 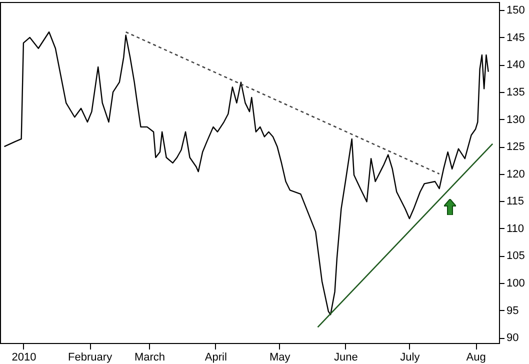 I want to click on x-tick-label: July, so click(x=410, y=358).